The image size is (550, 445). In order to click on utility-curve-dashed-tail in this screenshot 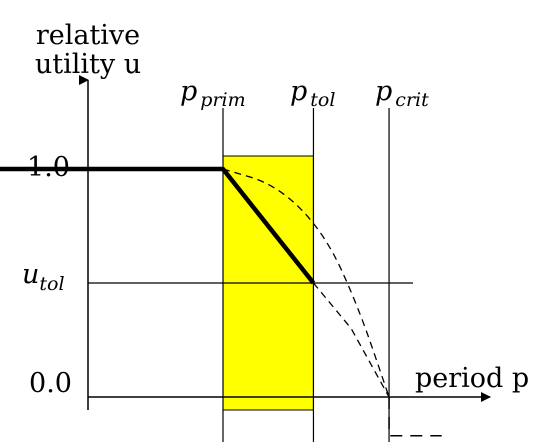, I will do `click(415, 417)`.